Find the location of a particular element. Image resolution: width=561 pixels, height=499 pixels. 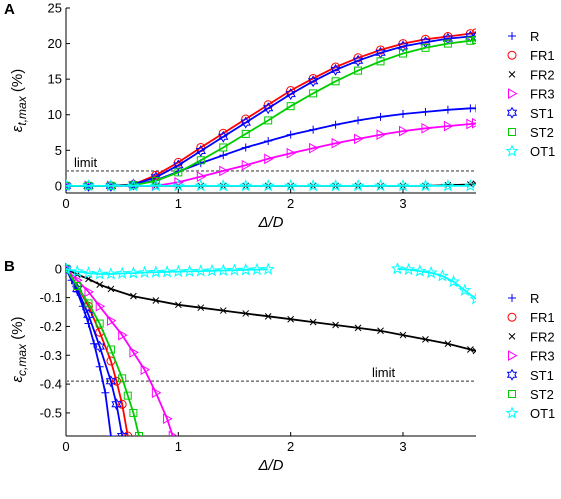

legend-label: FR3 is located at coordinates (542, 94).